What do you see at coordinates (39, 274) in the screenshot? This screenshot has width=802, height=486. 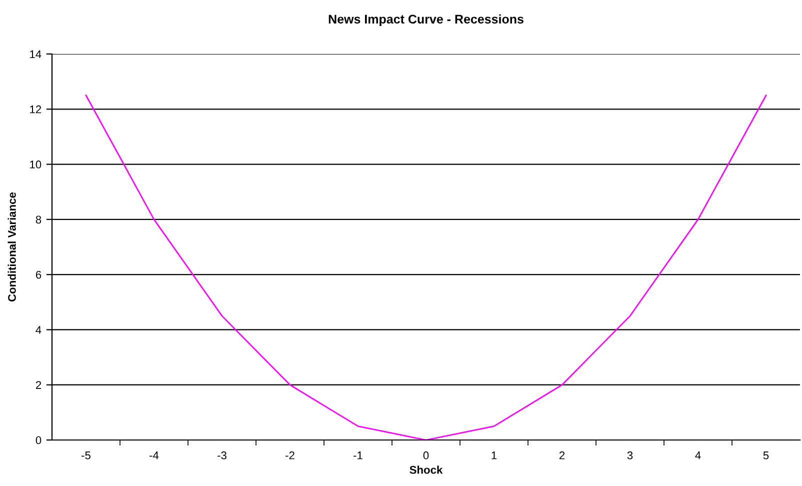 I see `y-tick-label: 6` at bounding box center [39, 274].